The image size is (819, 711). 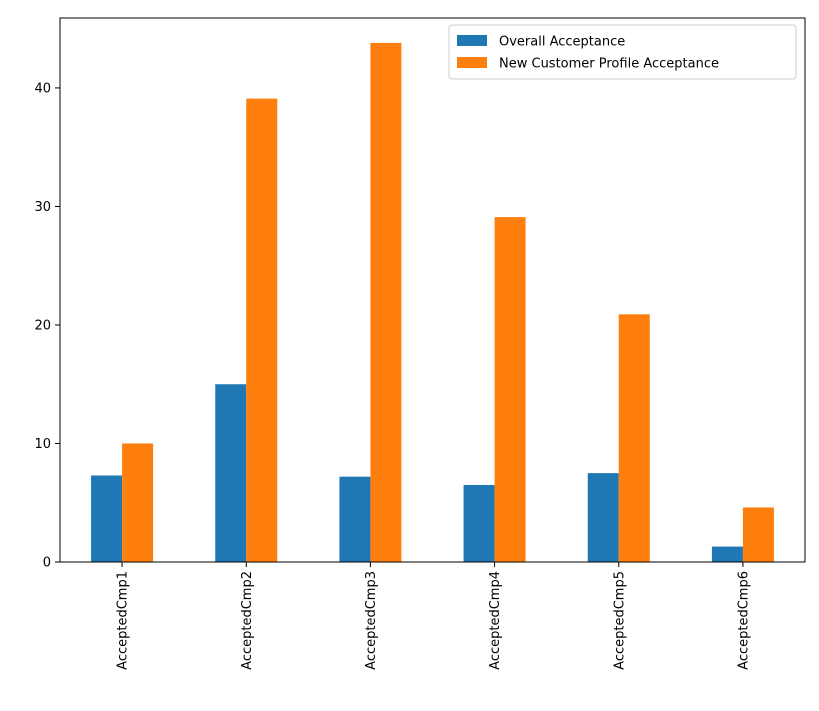 I want to click on legend-swatch-series2, so click(x=472, y=62).